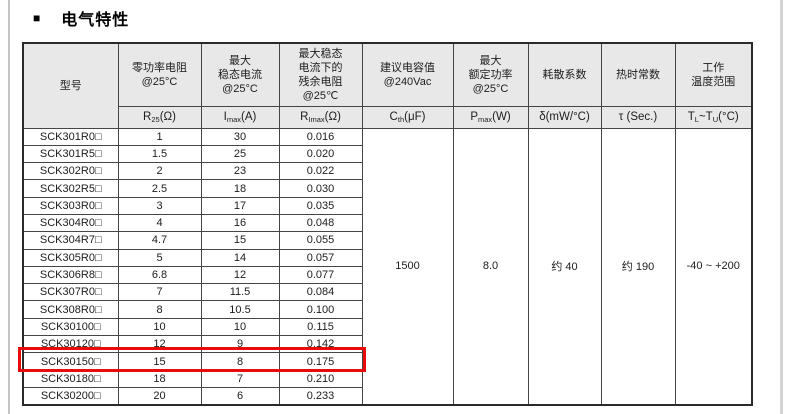 Image resolution: width=785 pixels, height=414 pixels. What do you see at coordinates (9, 207) in the screenshot?
I see `page-left-edge` at bounding box center [9, 207].